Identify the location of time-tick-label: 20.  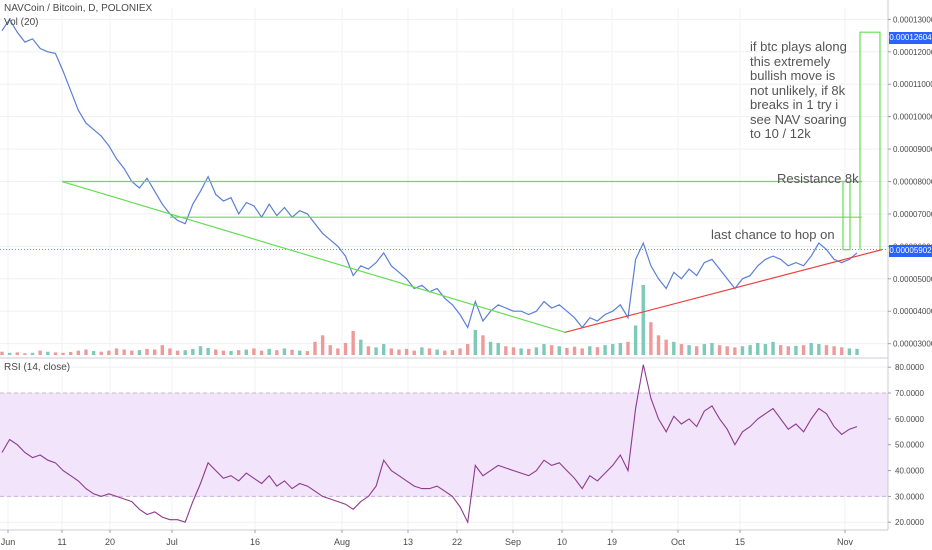
(110, 542).